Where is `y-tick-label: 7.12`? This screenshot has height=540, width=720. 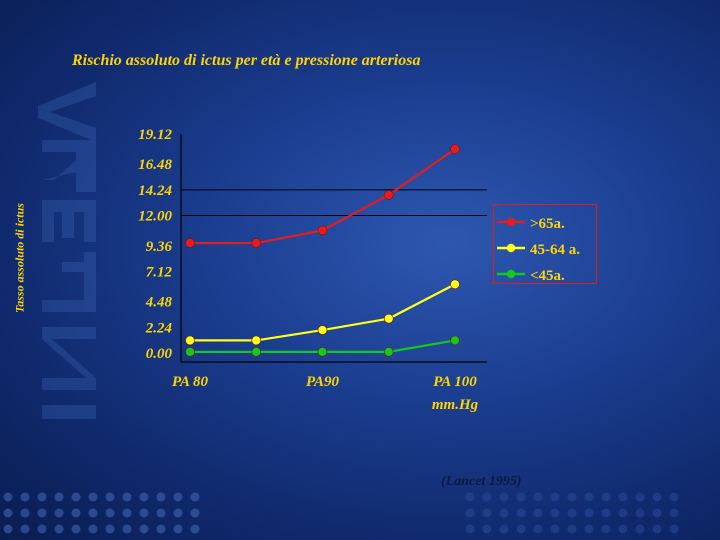 y-tick-label: 7.12 is located at coordinates (159, 272).